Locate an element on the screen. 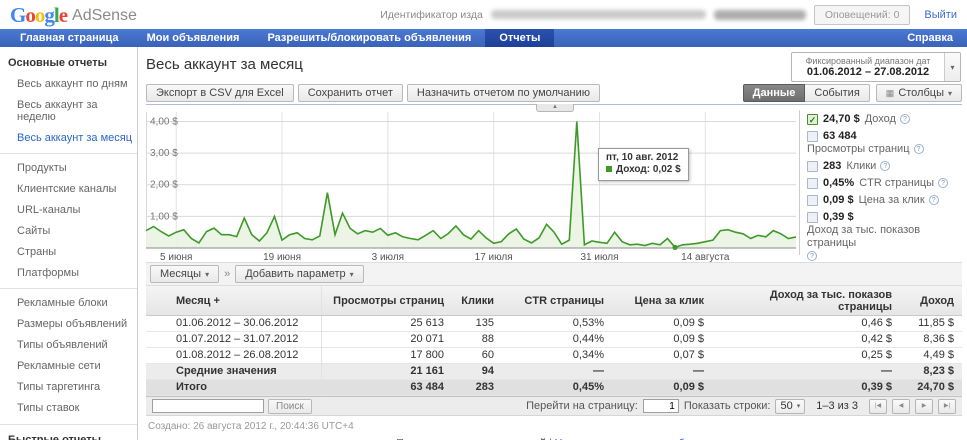 The height and width of the screenshot is (440, 967). sidebar-item: Рекламные сети is located at coordinates (59, 366).